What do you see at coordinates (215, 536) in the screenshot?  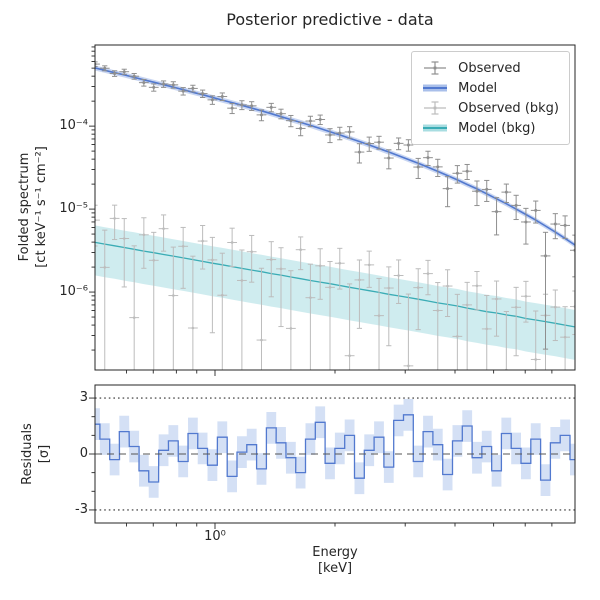 I see `xtick-1kev: 10⁰` at bounding box center [215, 536].